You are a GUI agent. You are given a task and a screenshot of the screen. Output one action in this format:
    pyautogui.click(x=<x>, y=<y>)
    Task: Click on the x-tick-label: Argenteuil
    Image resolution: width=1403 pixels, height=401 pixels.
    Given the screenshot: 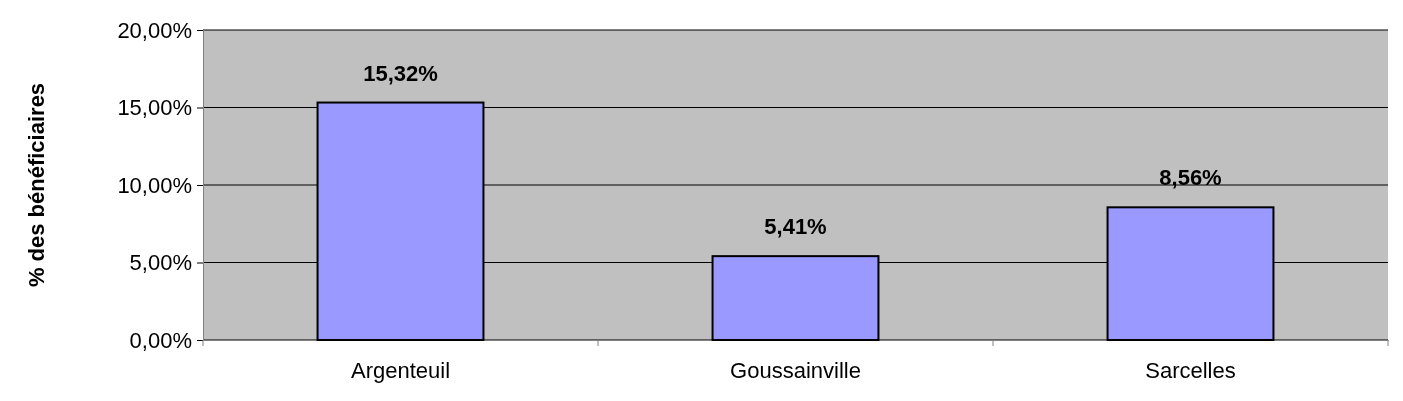 What is the action you would take?
    pyautogui.click(x=400, y=371)
    